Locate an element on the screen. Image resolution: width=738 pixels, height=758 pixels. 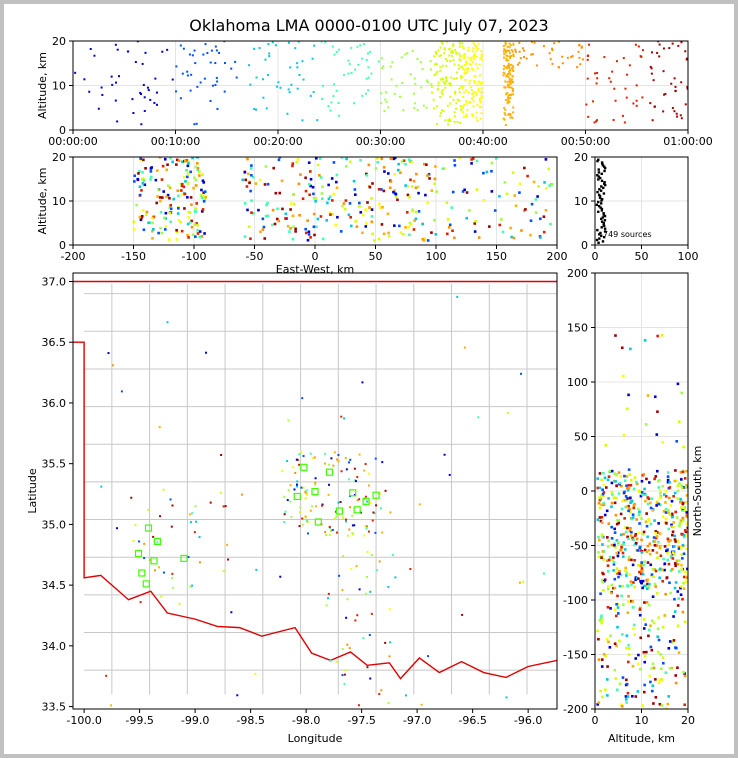
station-marker is located at coordinates (304, 467).